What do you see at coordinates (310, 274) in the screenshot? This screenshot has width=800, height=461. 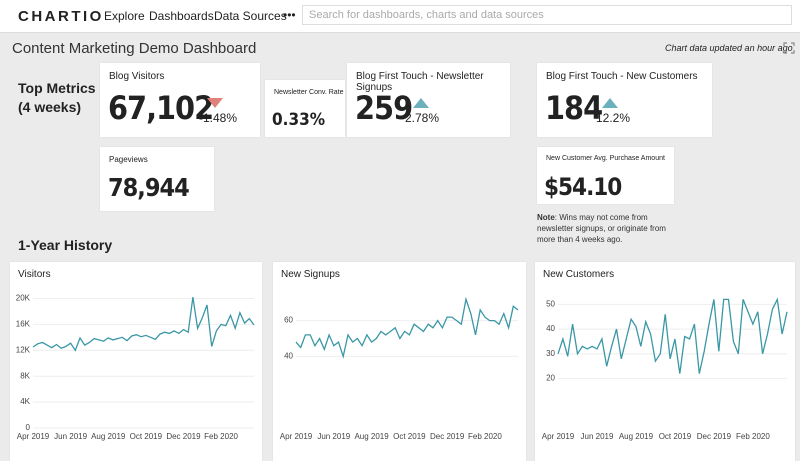 I see `chart-title: New Signups` at bounding box center [310, 274].